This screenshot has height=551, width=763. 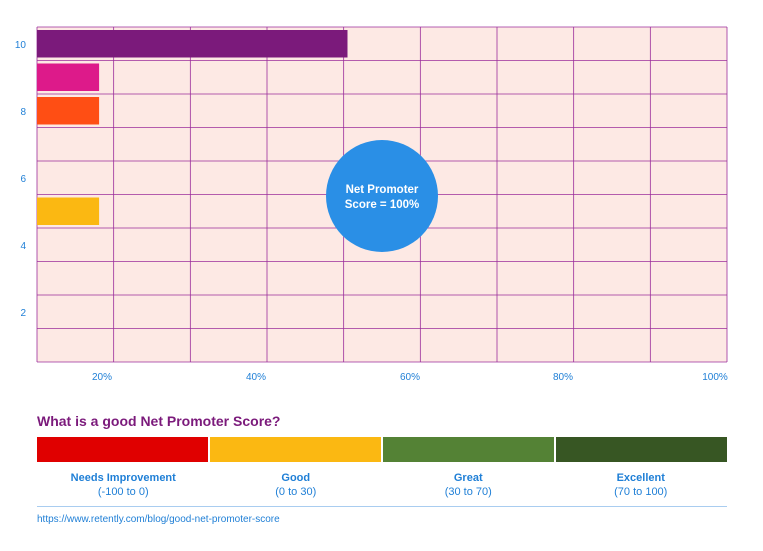 What do you see at coordinates (296, 492) in the screenshot?
I see `category-range: (0 to 30)` at bounding box center [296, 492].